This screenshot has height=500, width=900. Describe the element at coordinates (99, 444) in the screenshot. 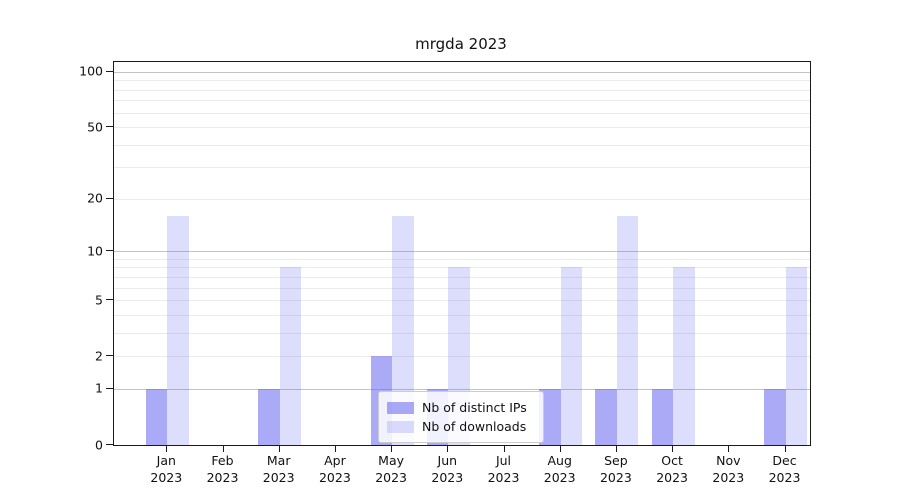

I see `y-tick-label: 0` at that location.